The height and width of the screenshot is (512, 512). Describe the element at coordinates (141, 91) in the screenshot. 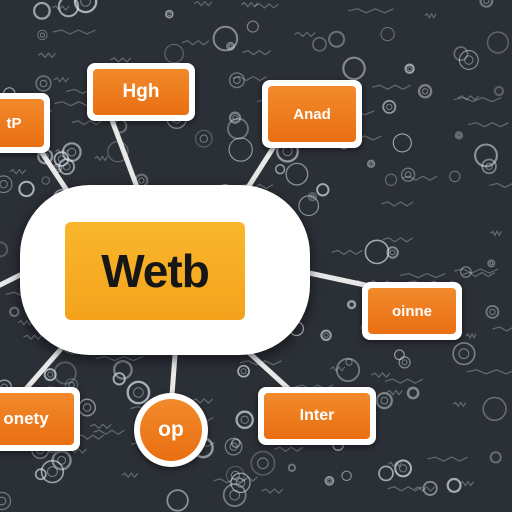

I see `node-top-label: Hgh` at that location.